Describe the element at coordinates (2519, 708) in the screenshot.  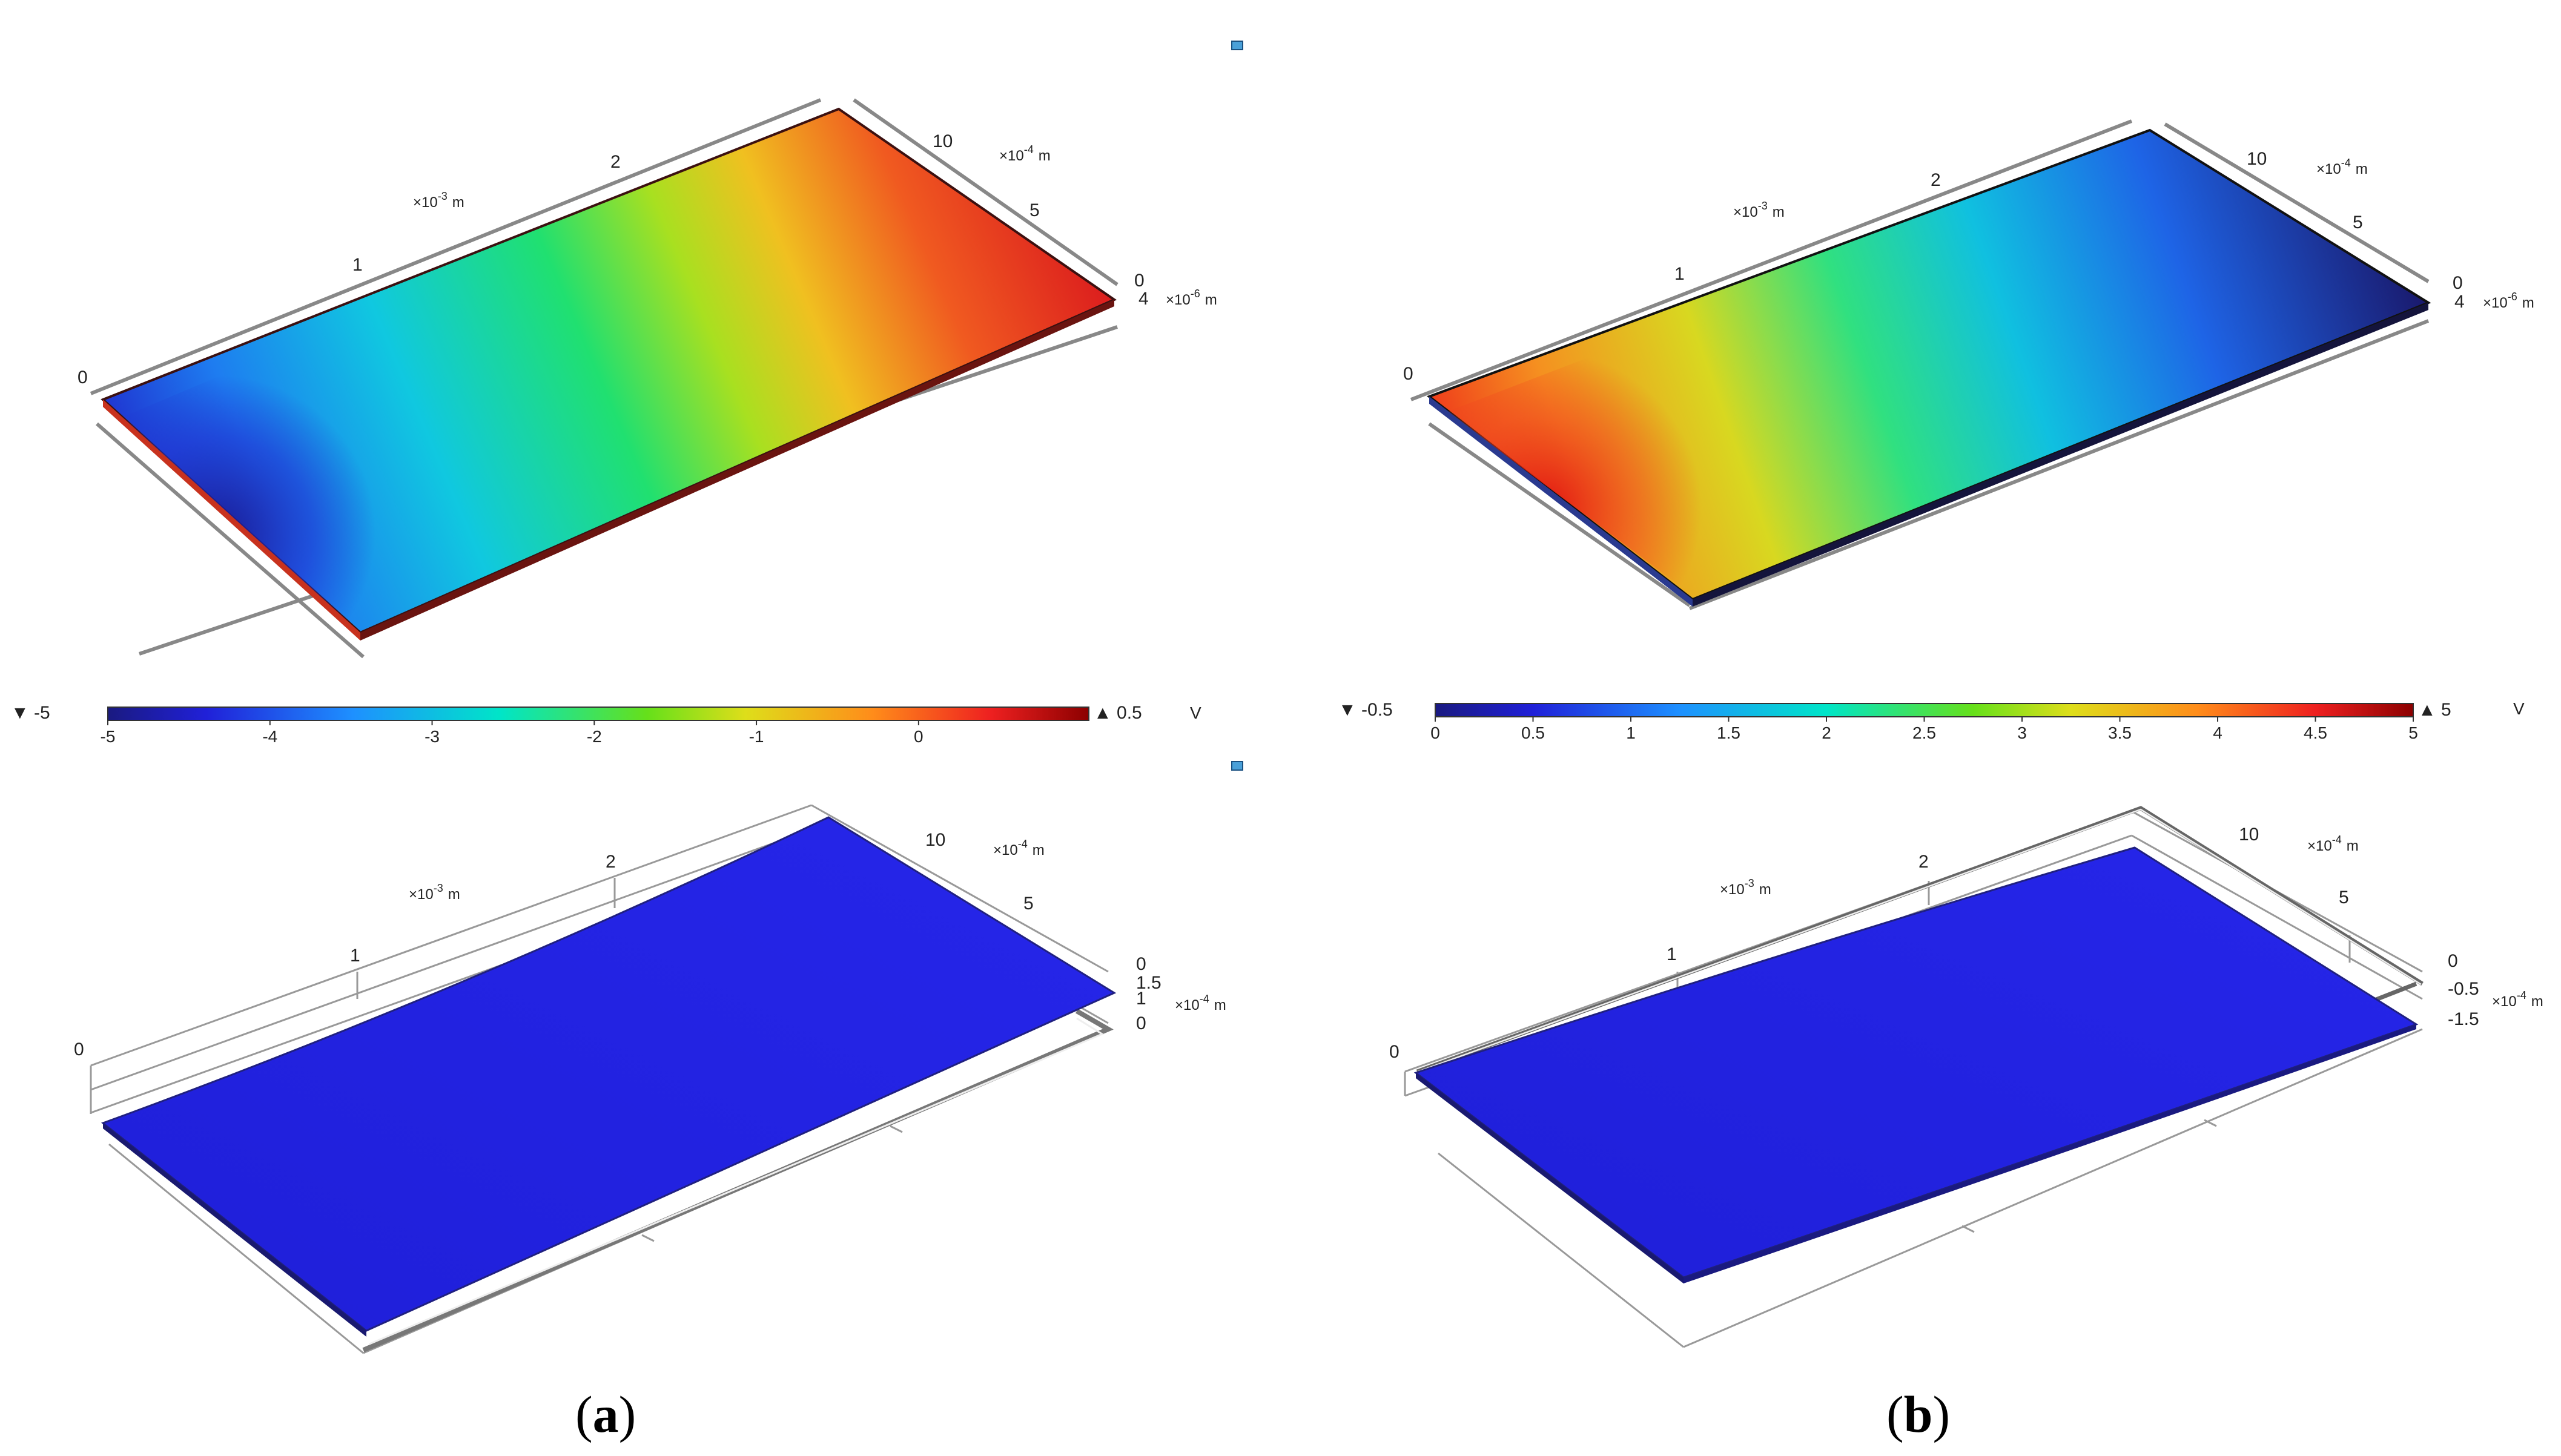
I see `panel-b-colorbar-unit: V` at that location.